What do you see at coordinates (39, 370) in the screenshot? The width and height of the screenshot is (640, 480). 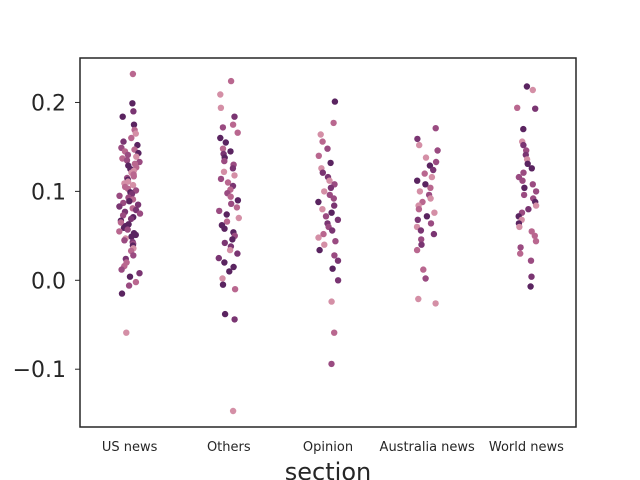 I see `y-tick-label: −0.1` at bounding box center [39, 370].